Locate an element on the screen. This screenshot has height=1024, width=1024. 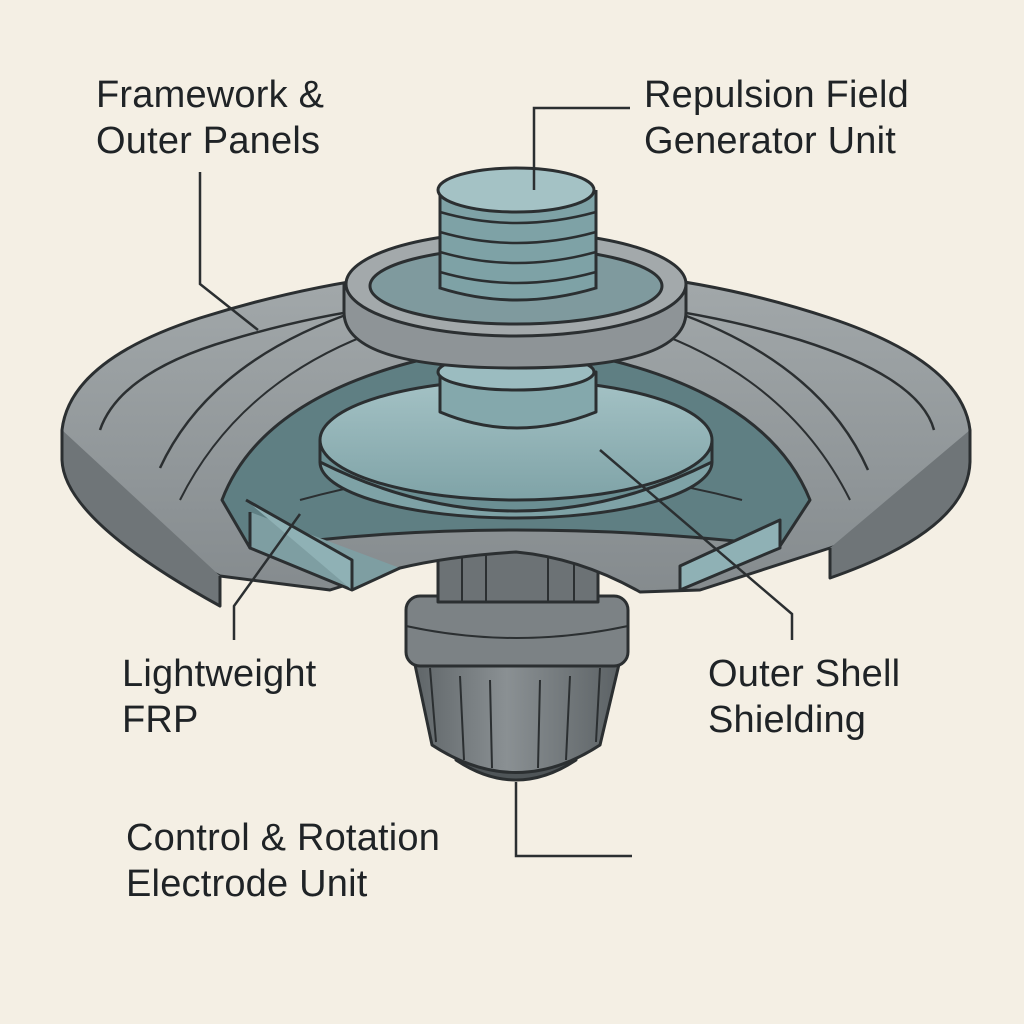
leader-repulsion is located at coordinates (581, 148).